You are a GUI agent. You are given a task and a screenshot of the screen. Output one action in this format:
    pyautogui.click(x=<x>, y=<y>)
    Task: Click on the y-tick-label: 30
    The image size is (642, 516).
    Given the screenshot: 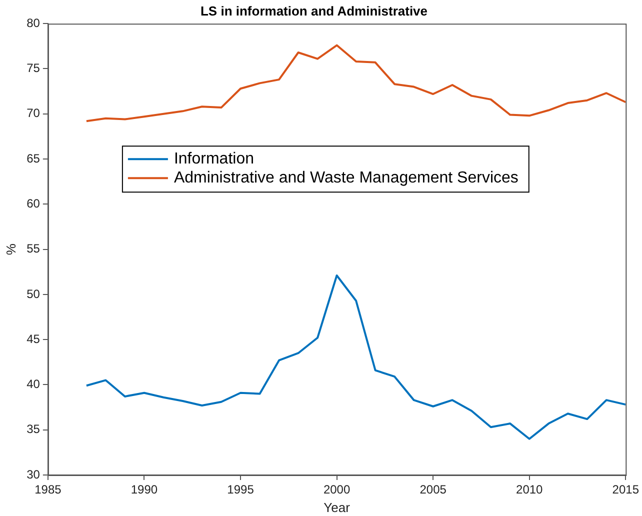 What is the action you would take?
    pyautogui.click(x=33, y=474)
    